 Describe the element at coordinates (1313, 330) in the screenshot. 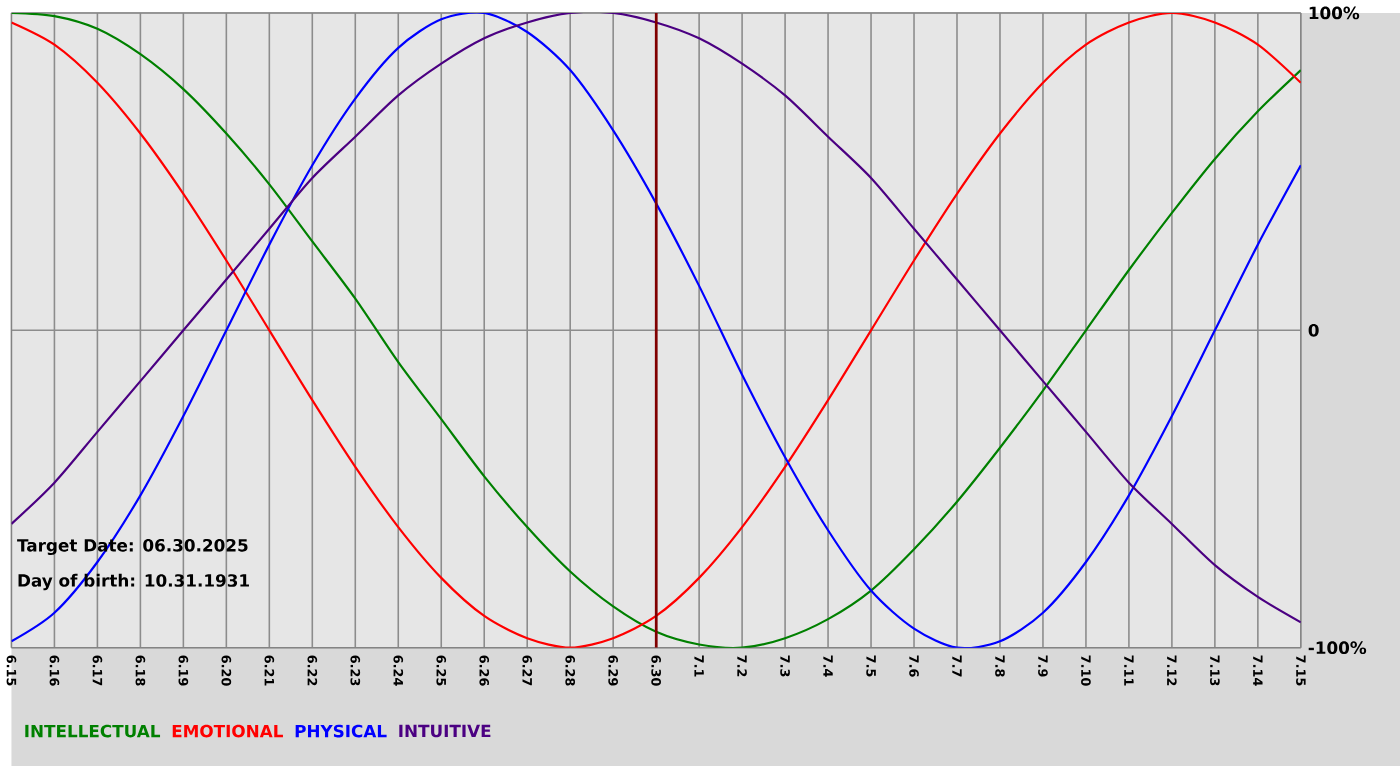

I see `y-tick-label: 0` at that location.